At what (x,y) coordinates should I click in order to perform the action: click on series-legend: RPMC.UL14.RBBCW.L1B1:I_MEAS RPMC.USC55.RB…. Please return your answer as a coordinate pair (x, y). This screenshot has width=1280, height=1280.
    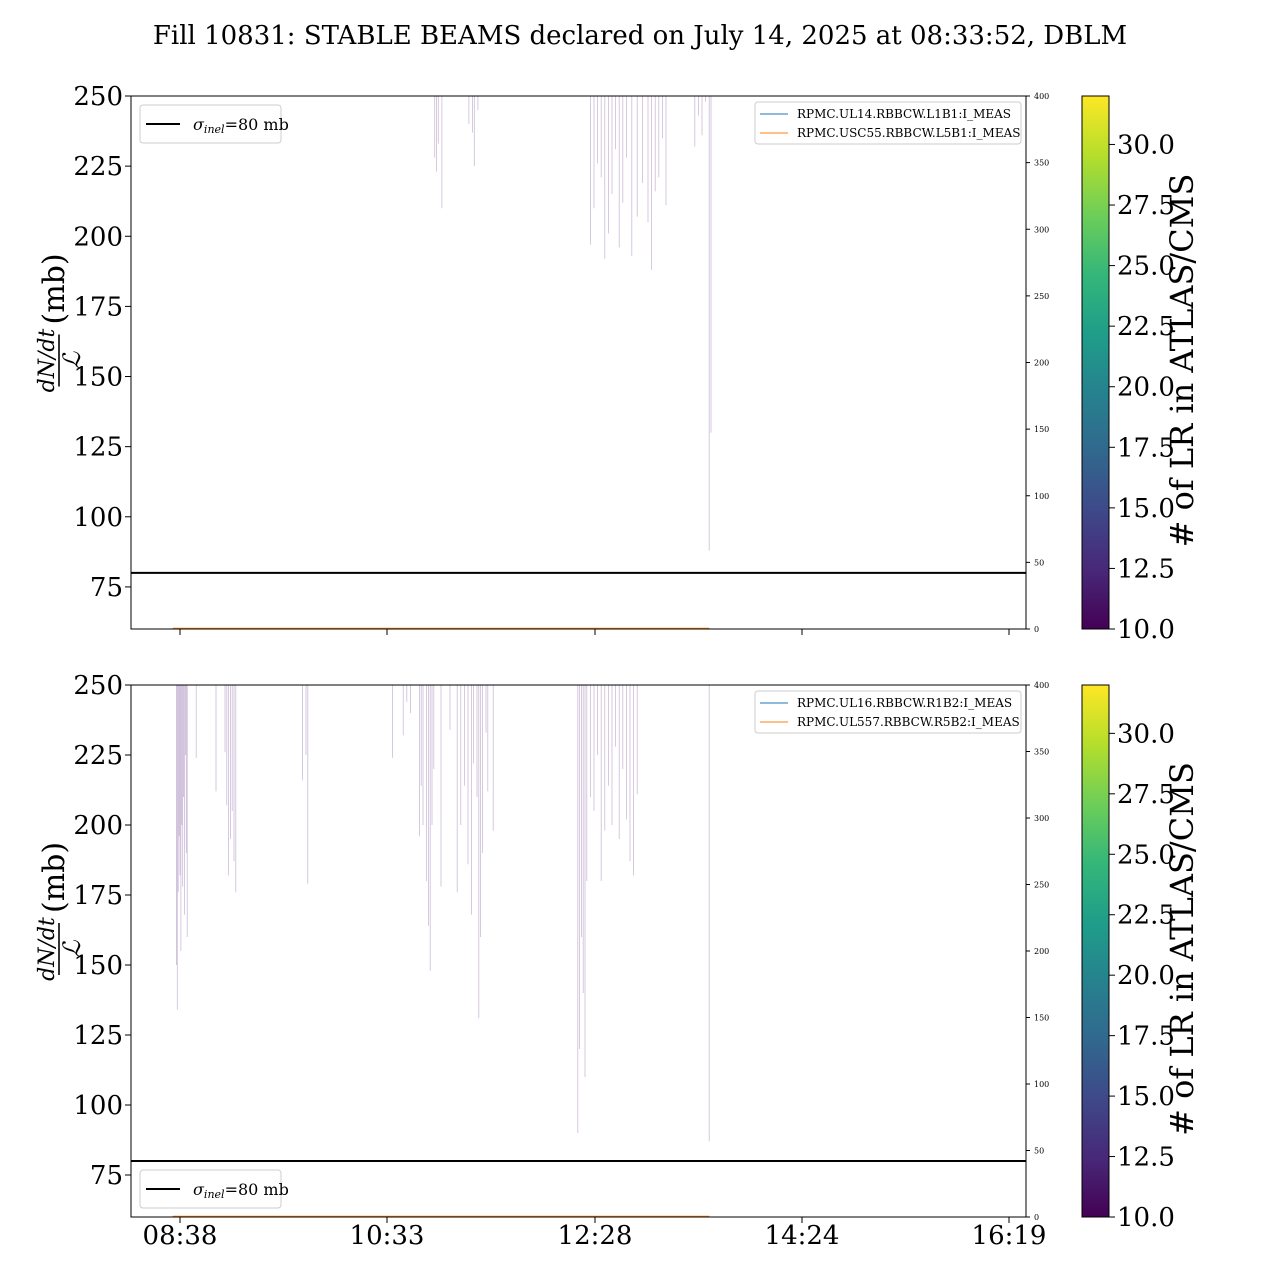
    Looking at the image, I should click on (888, 123).